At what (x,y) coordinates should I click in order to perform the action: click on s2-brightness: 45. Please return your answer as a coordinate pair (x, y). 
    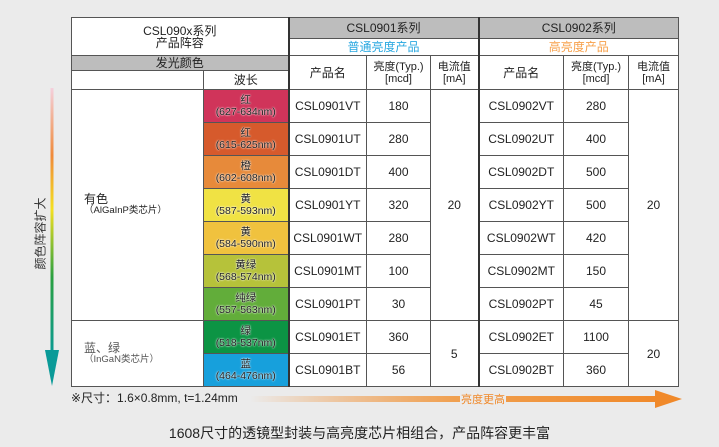
    Looking at the image, I should click on (596, 304).